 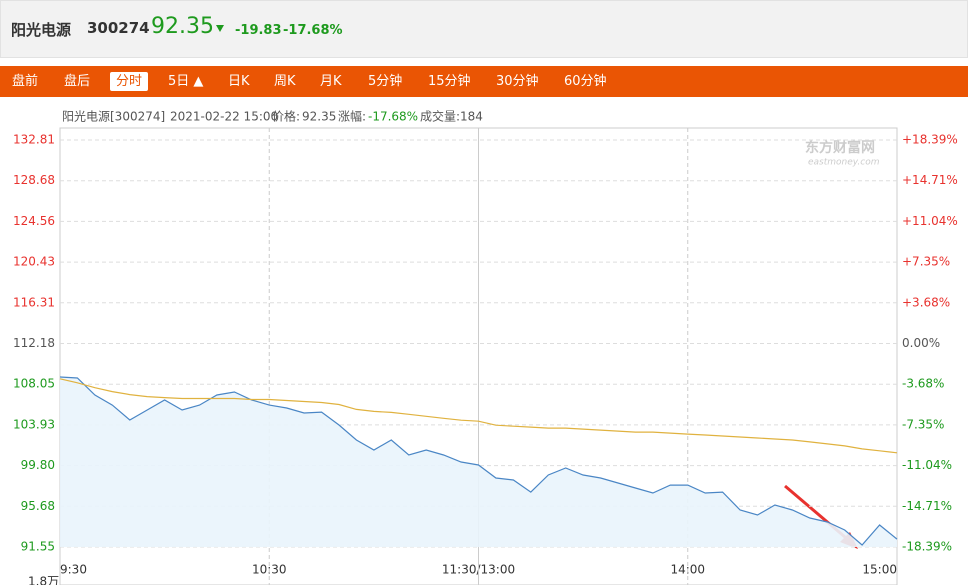 I want to click on tab: 60分钟, so click(x=585, y=81).